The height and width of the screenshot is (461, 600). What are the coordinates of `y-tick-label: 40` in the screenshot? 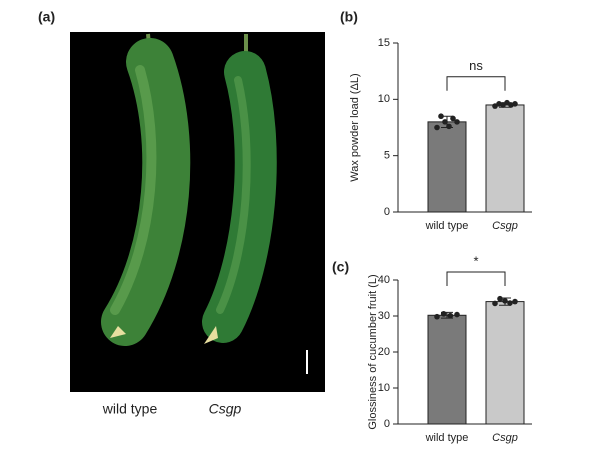 It's located at (384, 280).